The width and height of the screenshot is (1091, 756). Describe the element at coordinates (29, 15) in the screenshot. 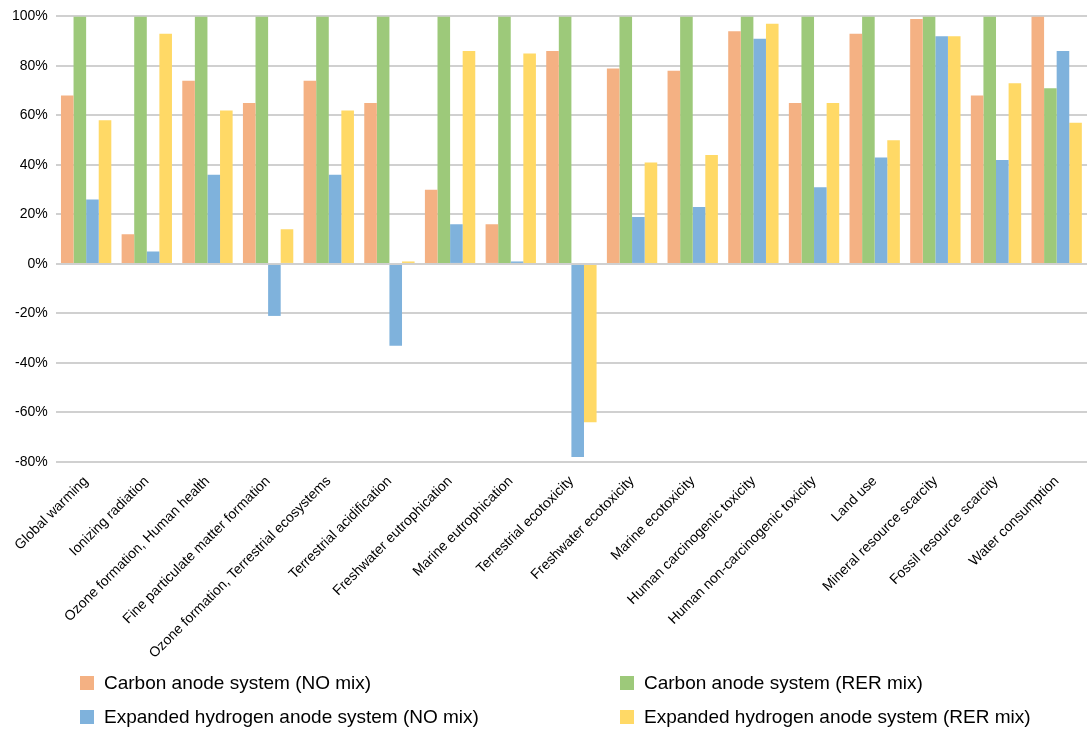

I see `y-tick-label: 100%` at that location.